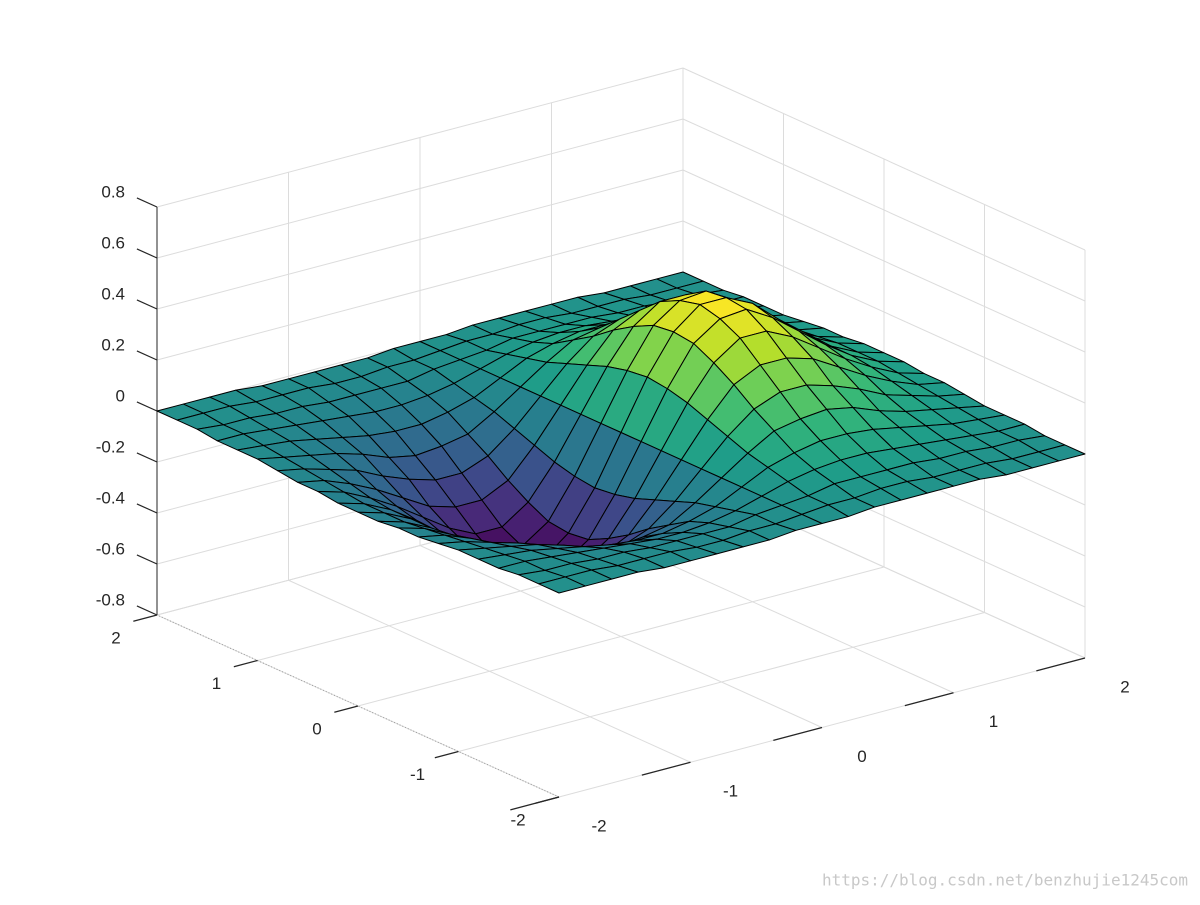 This screenshot has width=1200, height=905. What do you see at coordinates (110, 446) in the screenshot?
I see `z-tick-label: -0.2` at bounding box center [110, 446].